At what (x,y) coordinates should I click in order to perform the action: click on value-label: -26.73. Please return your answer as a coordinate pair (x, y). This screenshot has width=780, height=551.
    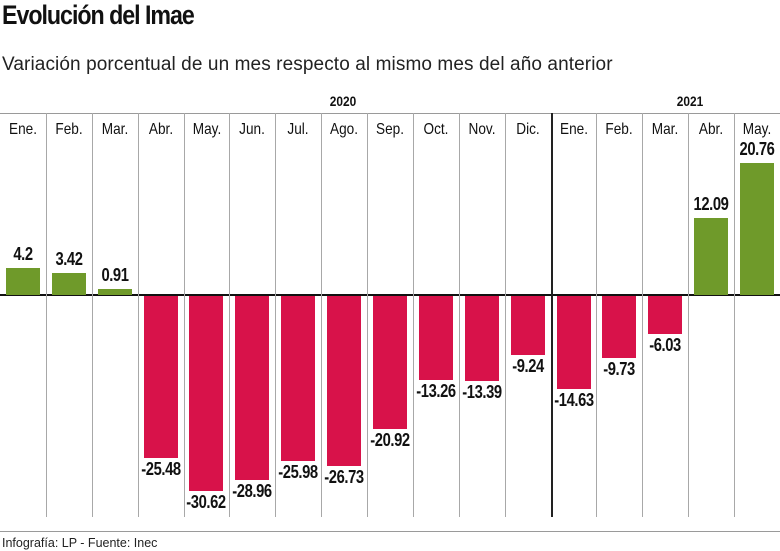
    Looking at the image, I should click on (344, 477).